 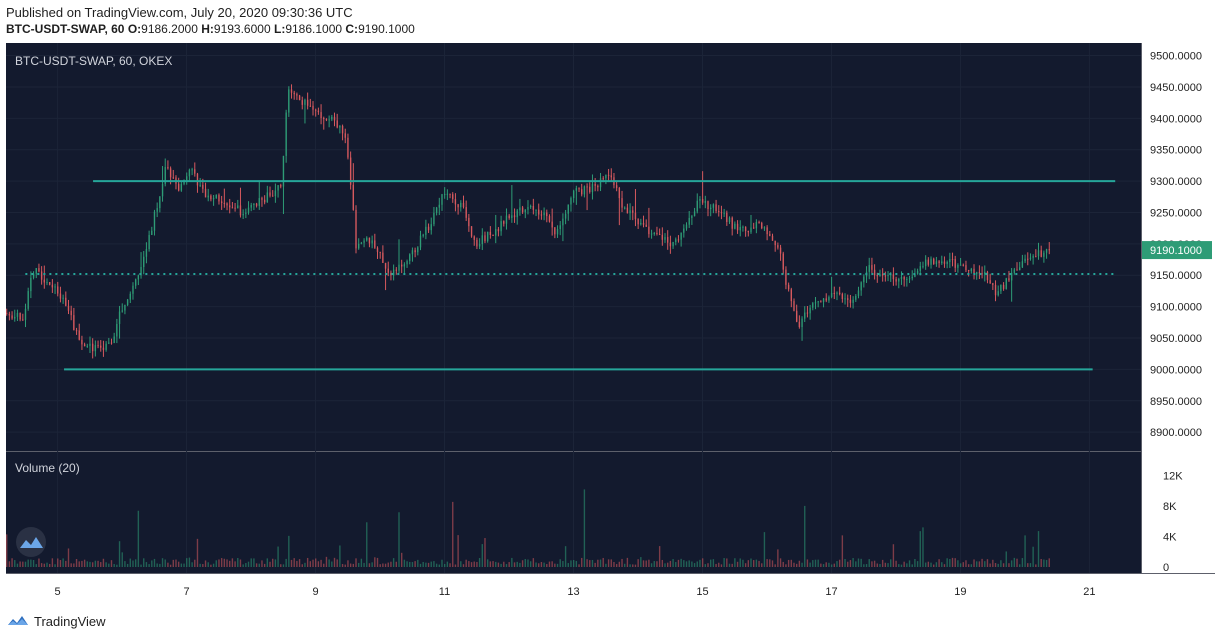 What do you see at coordinates (93, 61) in the screenshot?
I see `pane-title: BTC-USDT-SWAP, 60, OKEX` at bounding box center [93, 61].